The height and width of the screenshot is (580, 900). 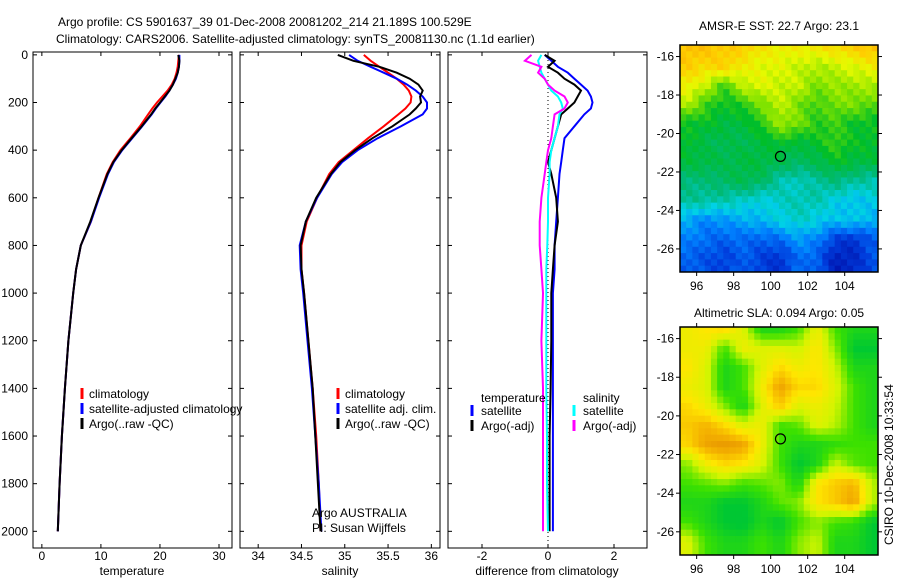 What do you see at coordinates (359, 528) in the screenshot?
I see `attribution-line-2: PI: Susan Wijffels` at bounding box center [359, 528].